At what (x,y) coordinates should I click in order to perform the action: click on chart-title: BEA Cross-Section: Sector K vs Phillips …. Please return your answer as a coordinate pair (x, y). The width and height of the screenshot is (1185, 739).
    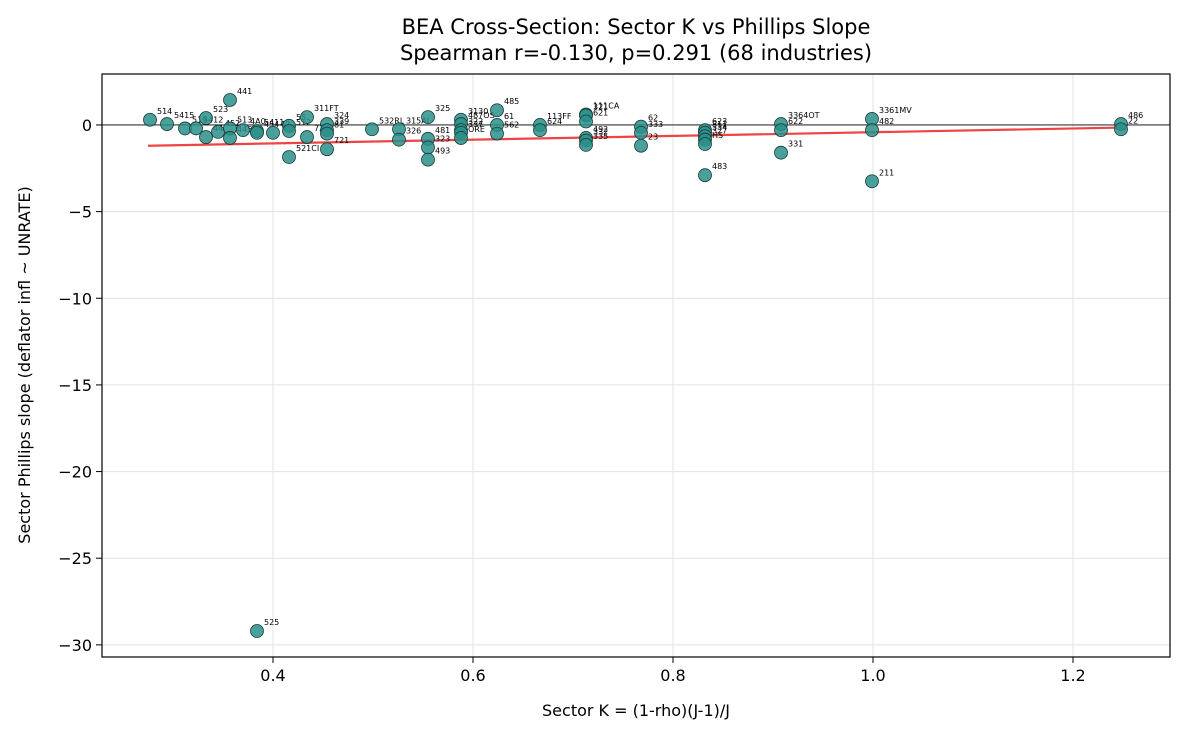
    Looking at the image, I should click on (636, 27).